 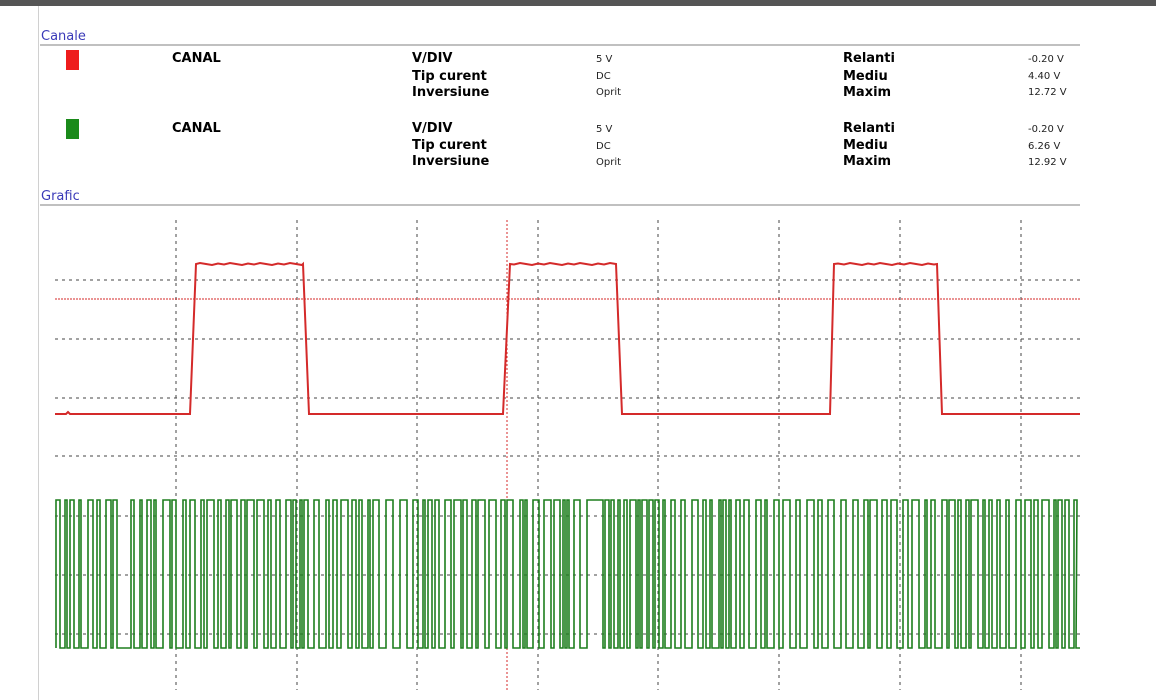 What do you see at coordinates (1047, 92) in the screenshot?
I see `channel-1-max-value: 12.72 V` at bounding box center [1047, 92].